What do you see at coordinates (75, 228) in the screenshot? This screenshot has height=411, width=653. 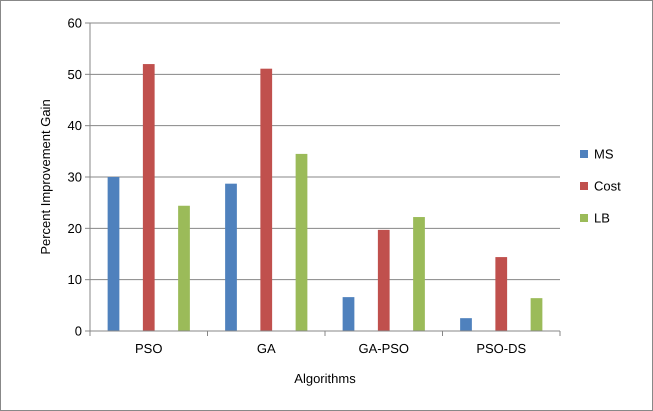 I see `y-tick-label: 20` at bounding box center [75, 228].